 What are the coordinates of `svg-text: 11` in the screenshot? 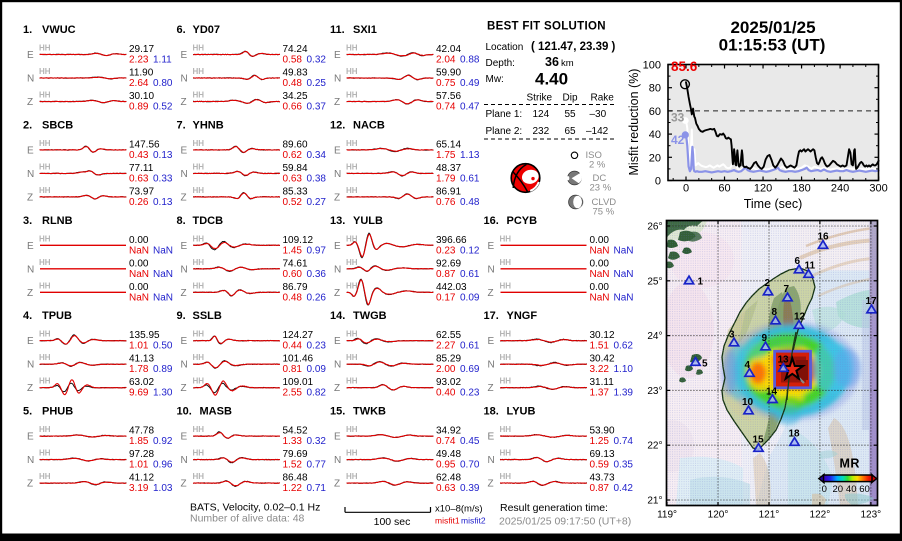 It's located at (810, 266).